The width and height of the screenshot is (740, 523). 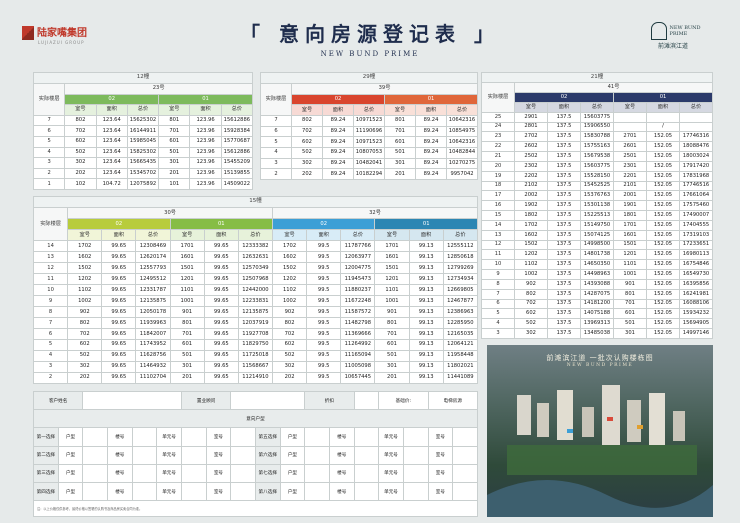 I want to click on cell: 12064121, so click(x=460, y=345).